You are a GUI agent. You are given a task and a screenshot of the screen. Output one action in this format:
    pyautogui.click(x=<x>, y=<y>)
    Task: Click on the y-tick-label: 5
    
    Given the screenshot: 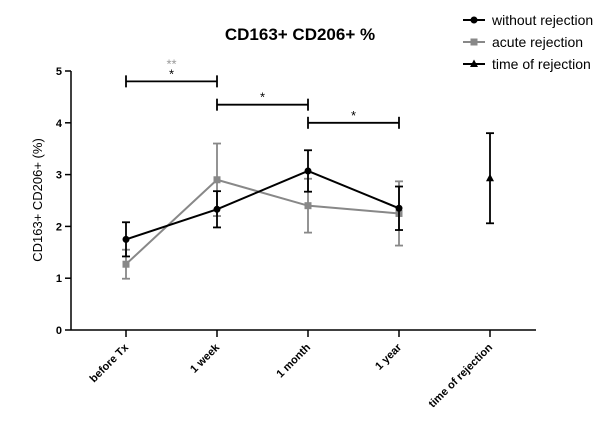 What is the action you would take?
    pyautogui.click(x=59, y=72)
    